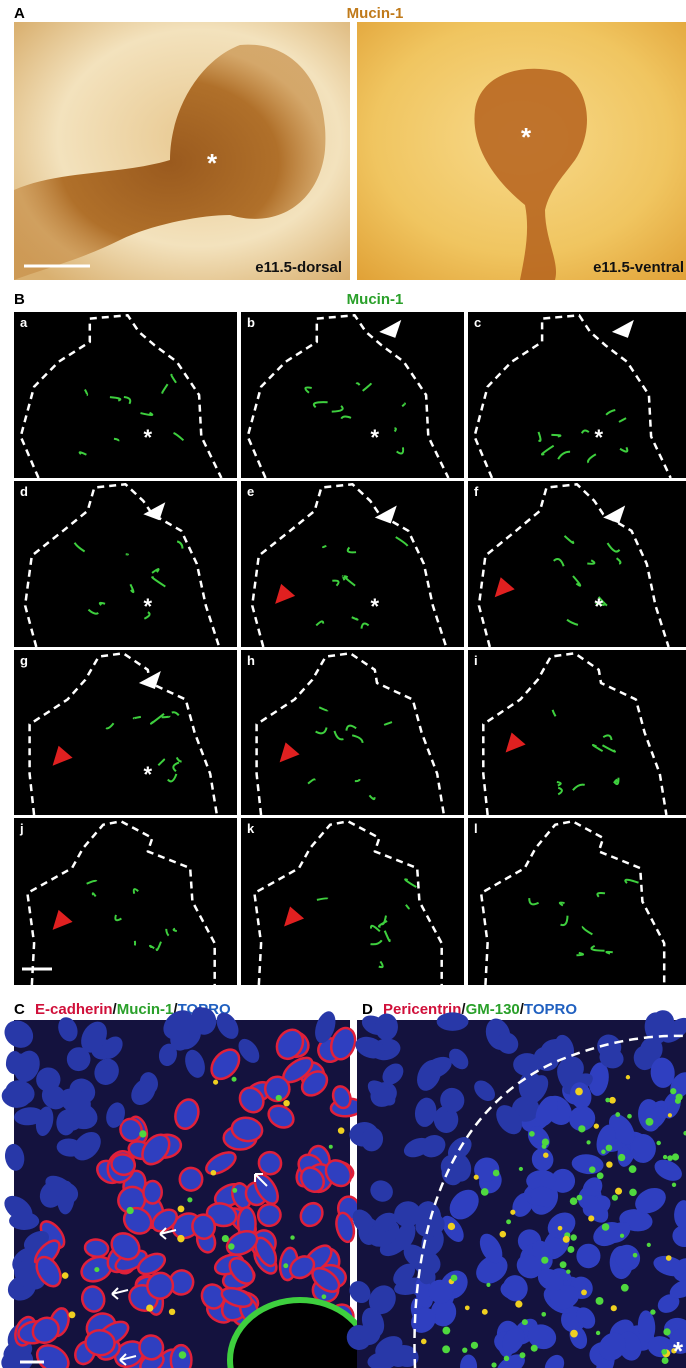 This screenshot has height=1368, width=686. What do you see at coordinates (476, 491) in the screenshot?
I see `subpanel-label: f` at bounding box center [476, 491].